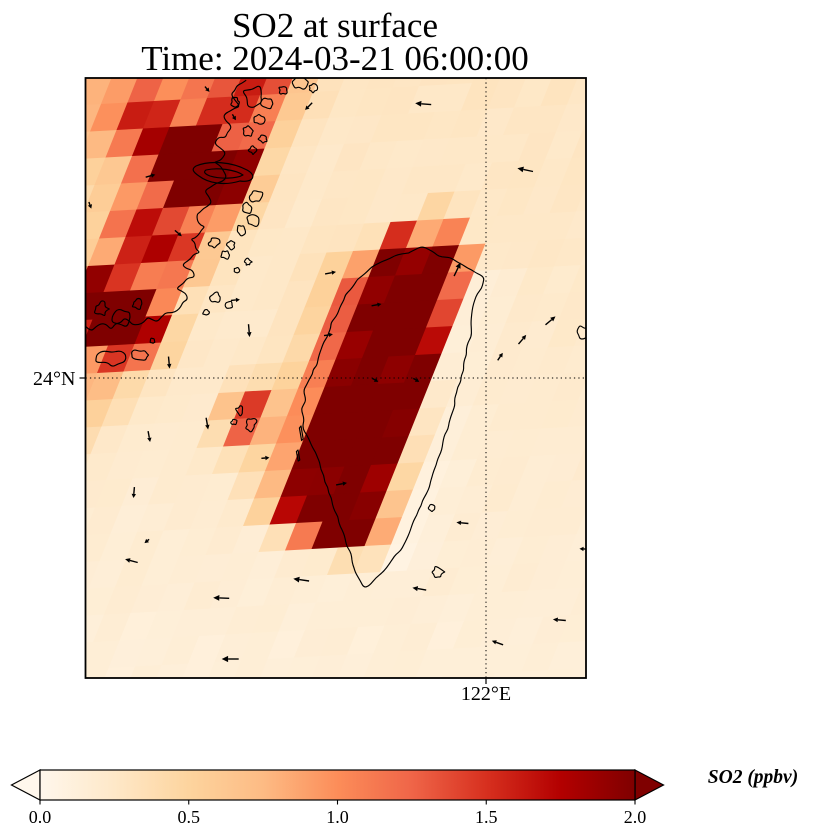 This screenshot has width=813, height=836. I want to click on svg-text: 0.0, so click(40, 817).